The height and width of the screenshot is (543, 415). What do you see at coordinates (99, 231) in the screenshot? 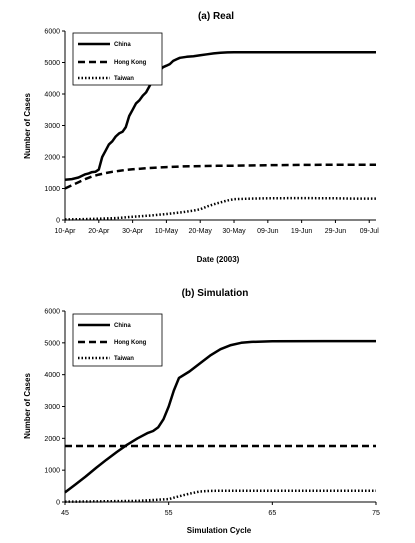
I see `x-tick-label: 20-Apr` at bounding box center [99, 231].